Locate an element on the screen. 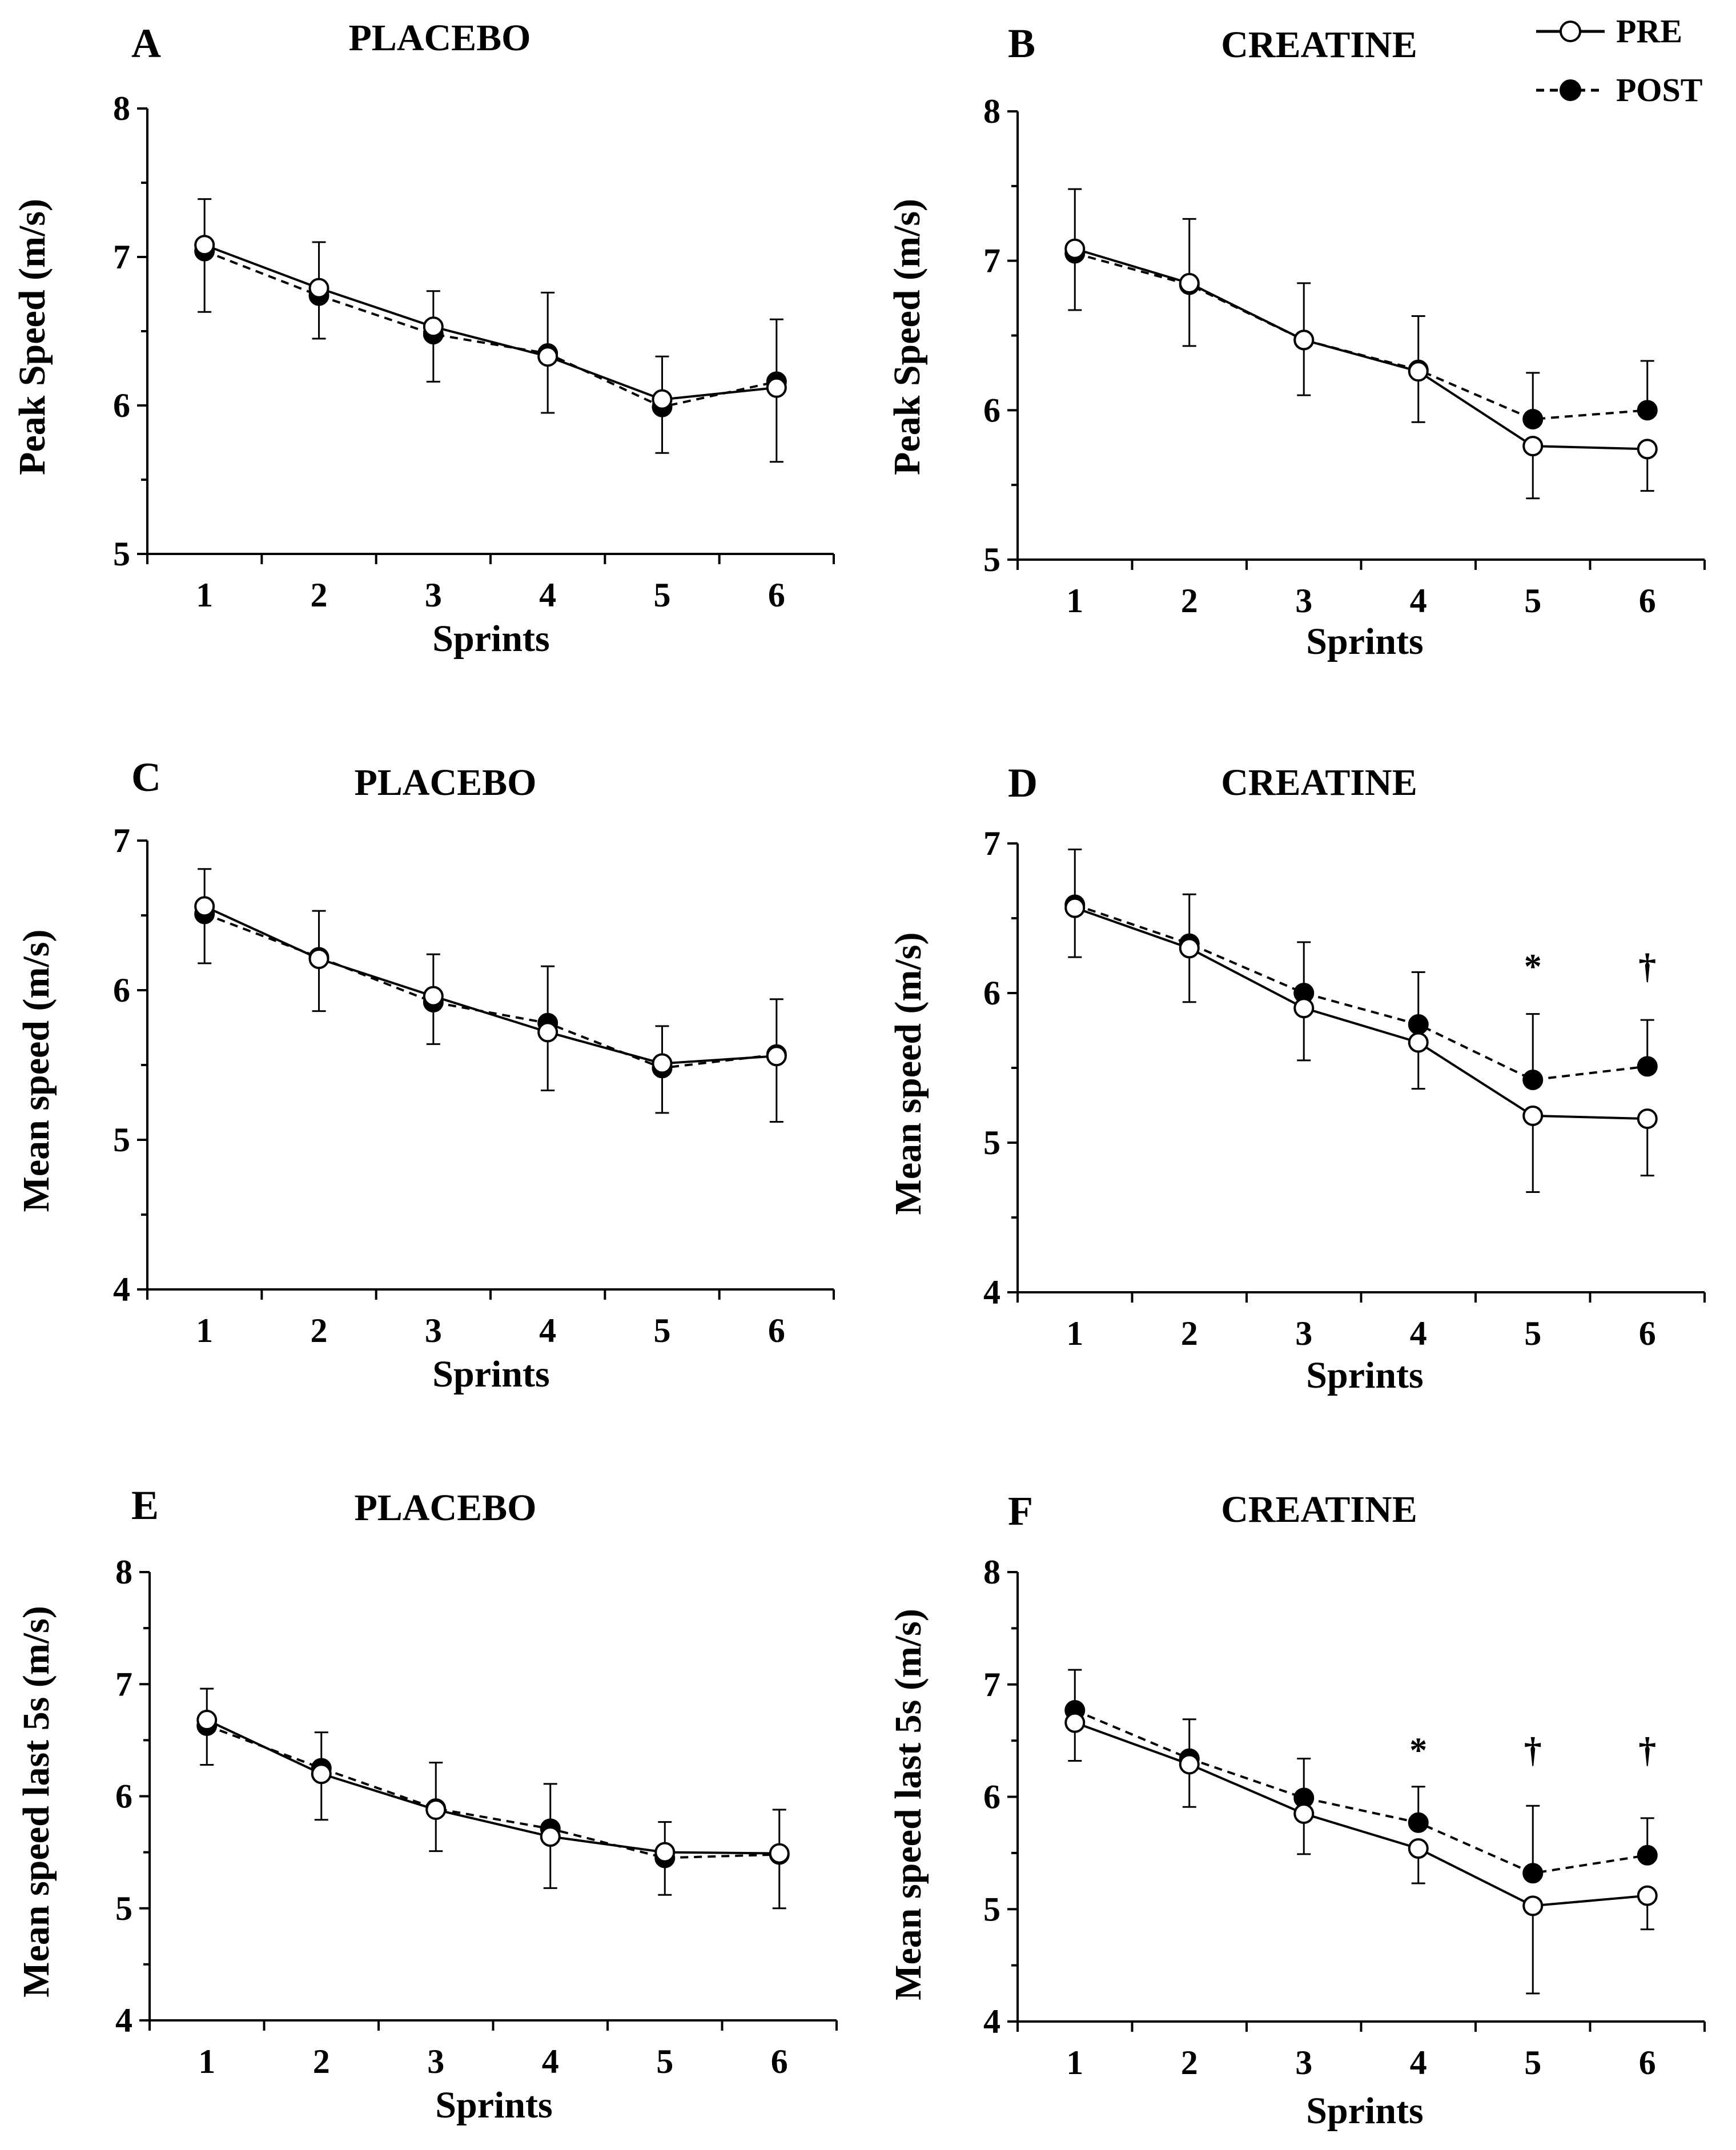 This screenshot has height=2150, width=1736. legend-post-label: POST is located at coordinates (1659, 89).